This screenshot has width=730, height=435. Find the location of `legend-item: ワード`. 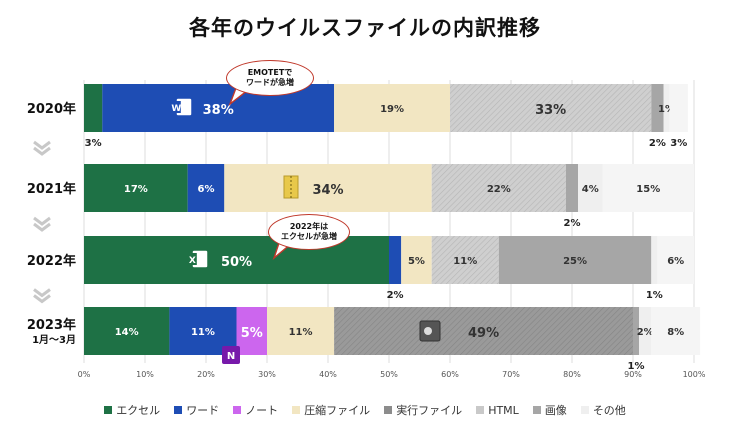

legend-item: ワード is located at coordinates (196, 410).